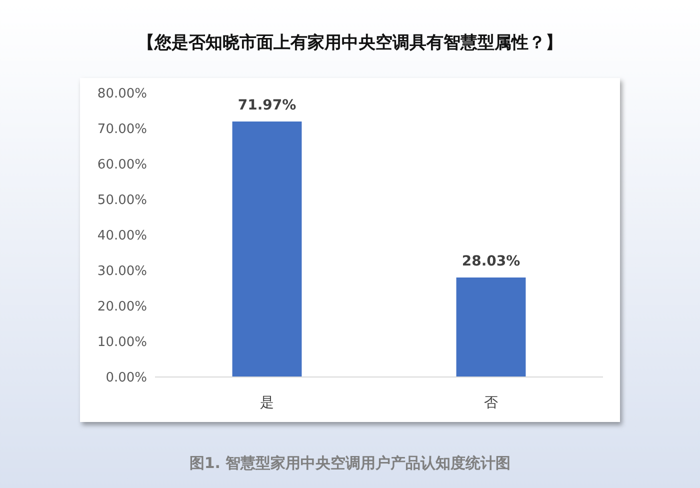 This screenshot has height=488, width=700. I want to click on y-tick-label: 0.00%, so click(126, 378).